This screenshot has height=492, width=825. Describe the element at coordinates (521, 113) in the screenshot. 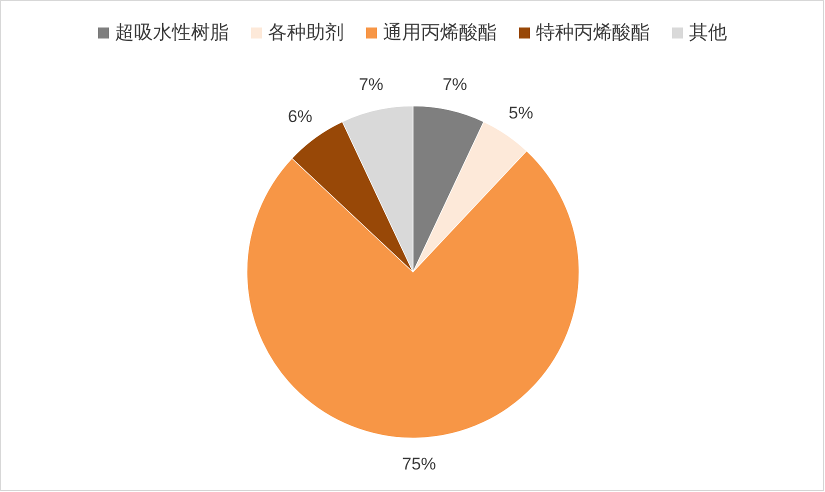

I see `data-label: 5%` at that location.